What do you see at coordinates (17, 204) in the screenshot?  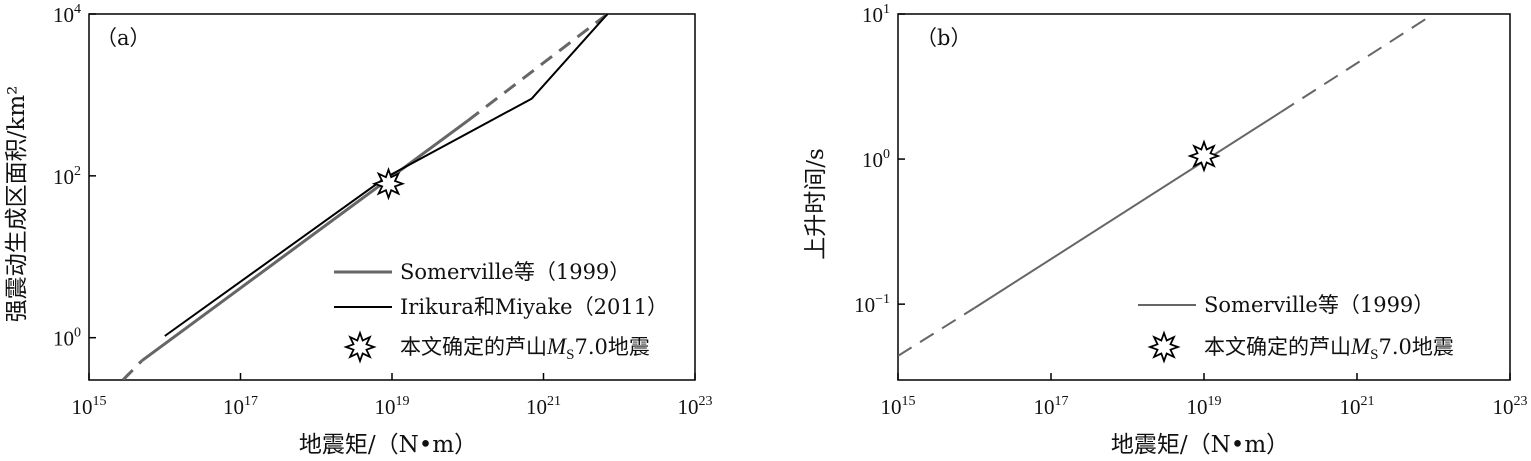 I see `y-axis-label: 强震动生成区面积/km²` at bounding box center [17, 204].